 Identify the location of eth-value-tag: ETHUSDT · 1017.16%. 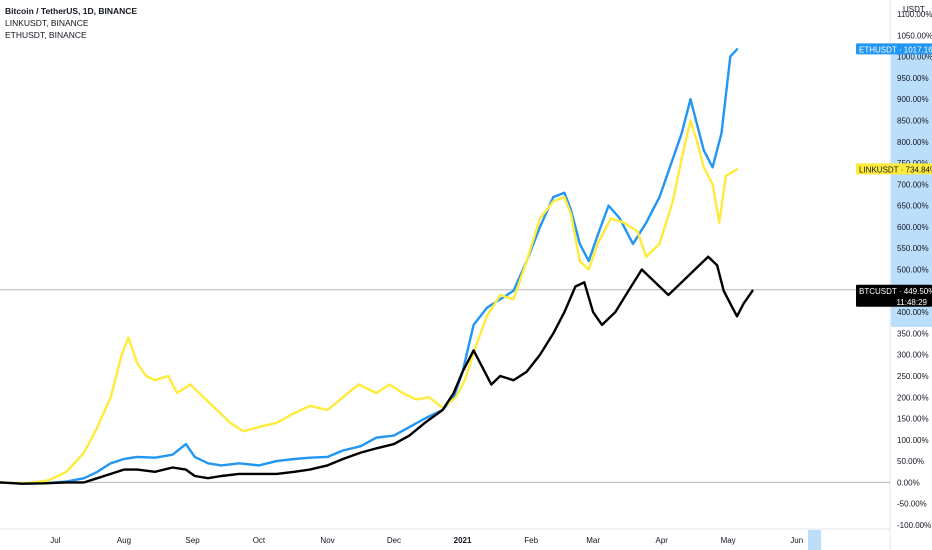
(895, 49).